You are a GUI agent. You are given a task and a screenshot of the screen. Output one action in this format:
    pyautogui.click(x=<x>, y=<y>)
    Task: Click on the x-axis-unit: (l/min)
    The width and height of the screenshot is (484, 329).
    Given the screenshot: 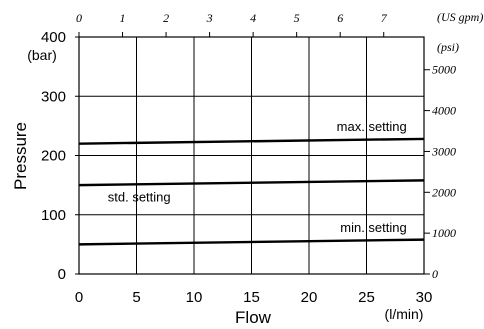 What is the action you would take?
    pyautogui.click(x=404, y=314)
    